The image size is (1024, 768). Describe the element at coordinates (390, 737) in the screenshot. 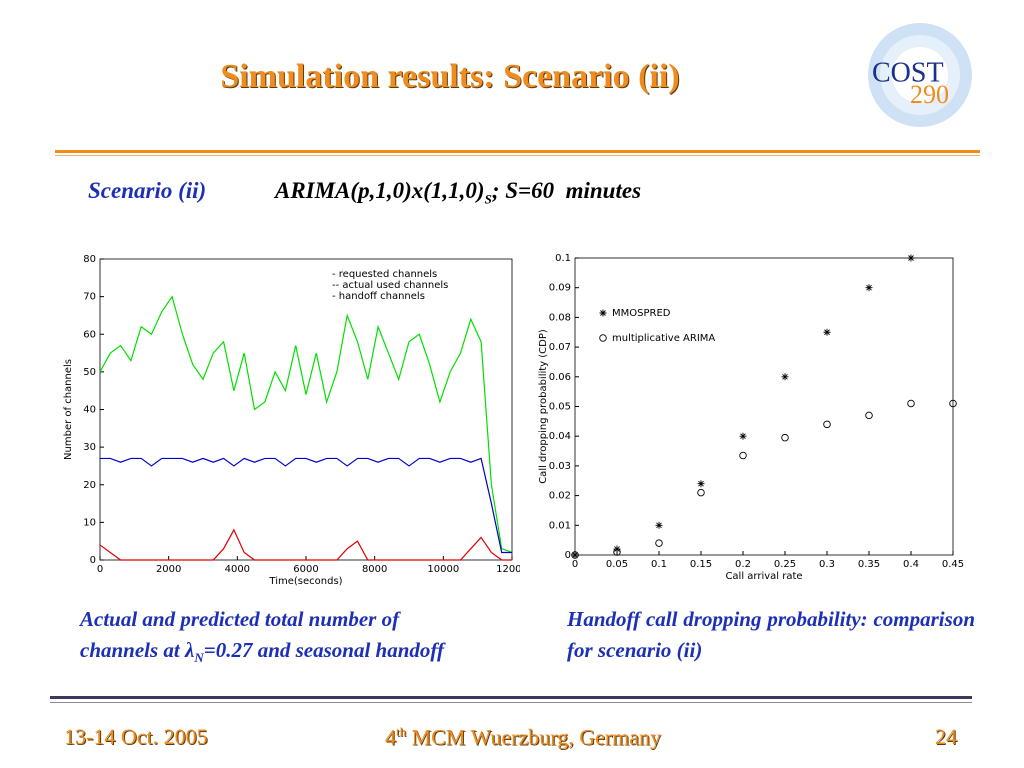

I see `event-num: 4` at that location.